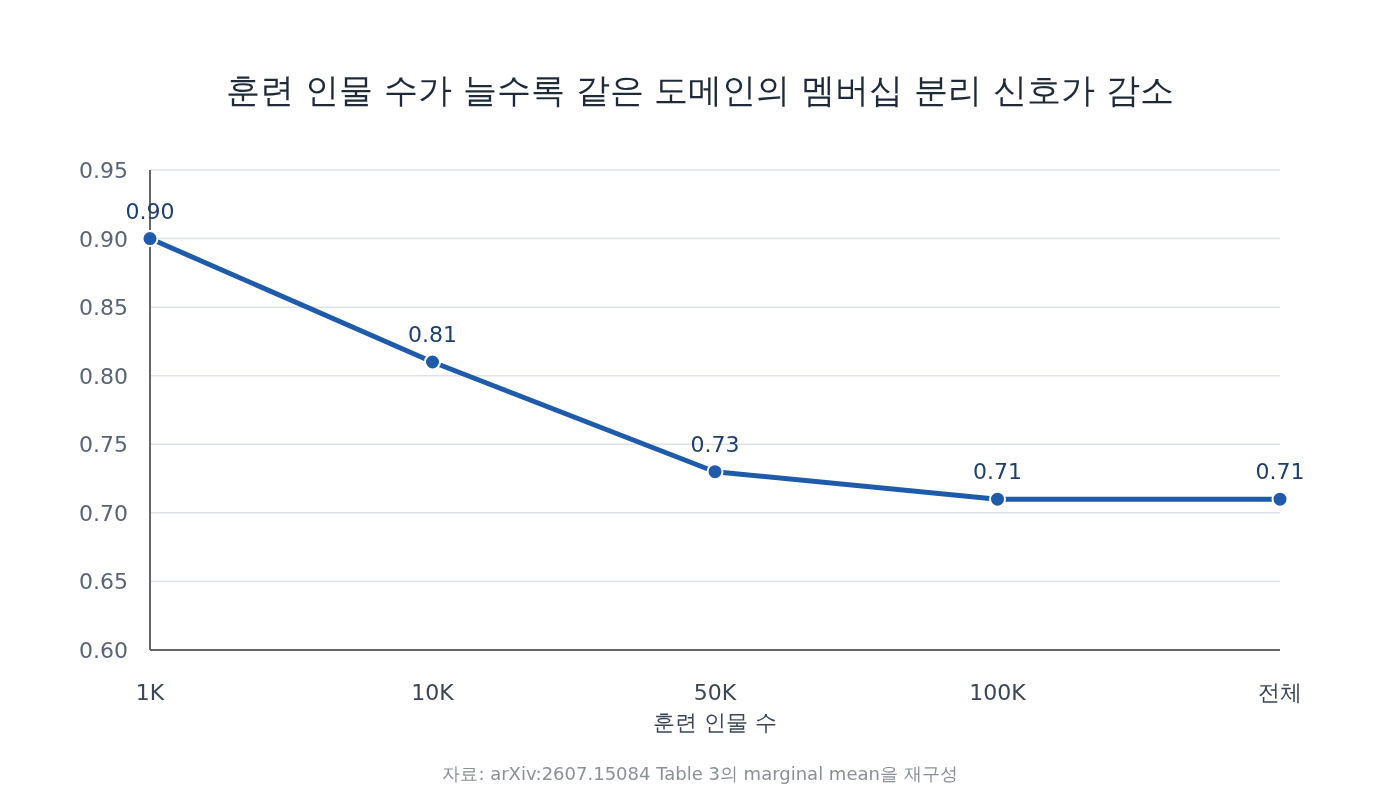  I want to click on chart-title: 훈련 인물 수가 늘수록 같은 도메인의 멤버십 분리 신호가 감소, so click(700, 90).